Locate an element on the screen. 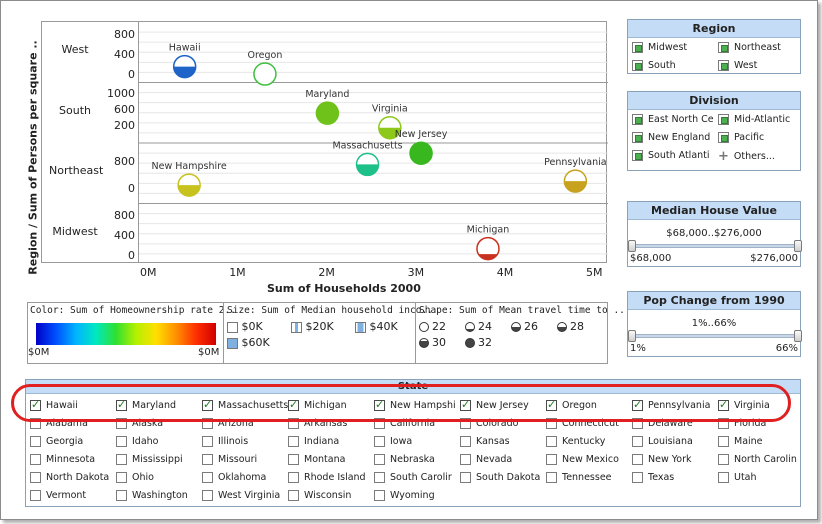 The image size is (822, 524). pop-change-slider-min-handle is located at coordinates (632, 336).